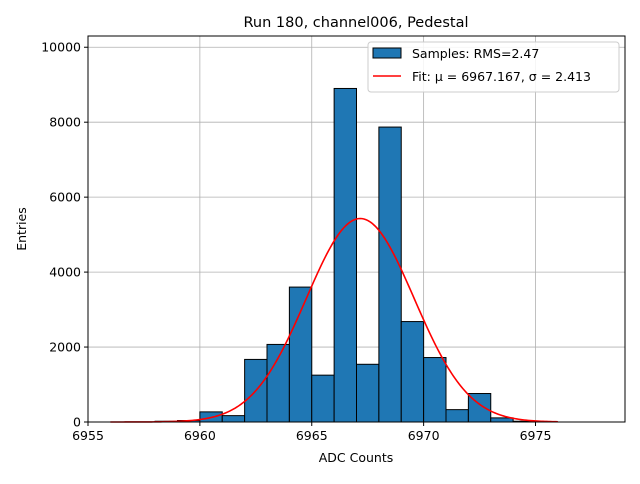 Image resolution: width=640 pixels, height=484 pixels. What do you see at coordinates (88, 435) in the screenshot?
I see `x-tick-label: 6955` at bounding box center [88, 435].